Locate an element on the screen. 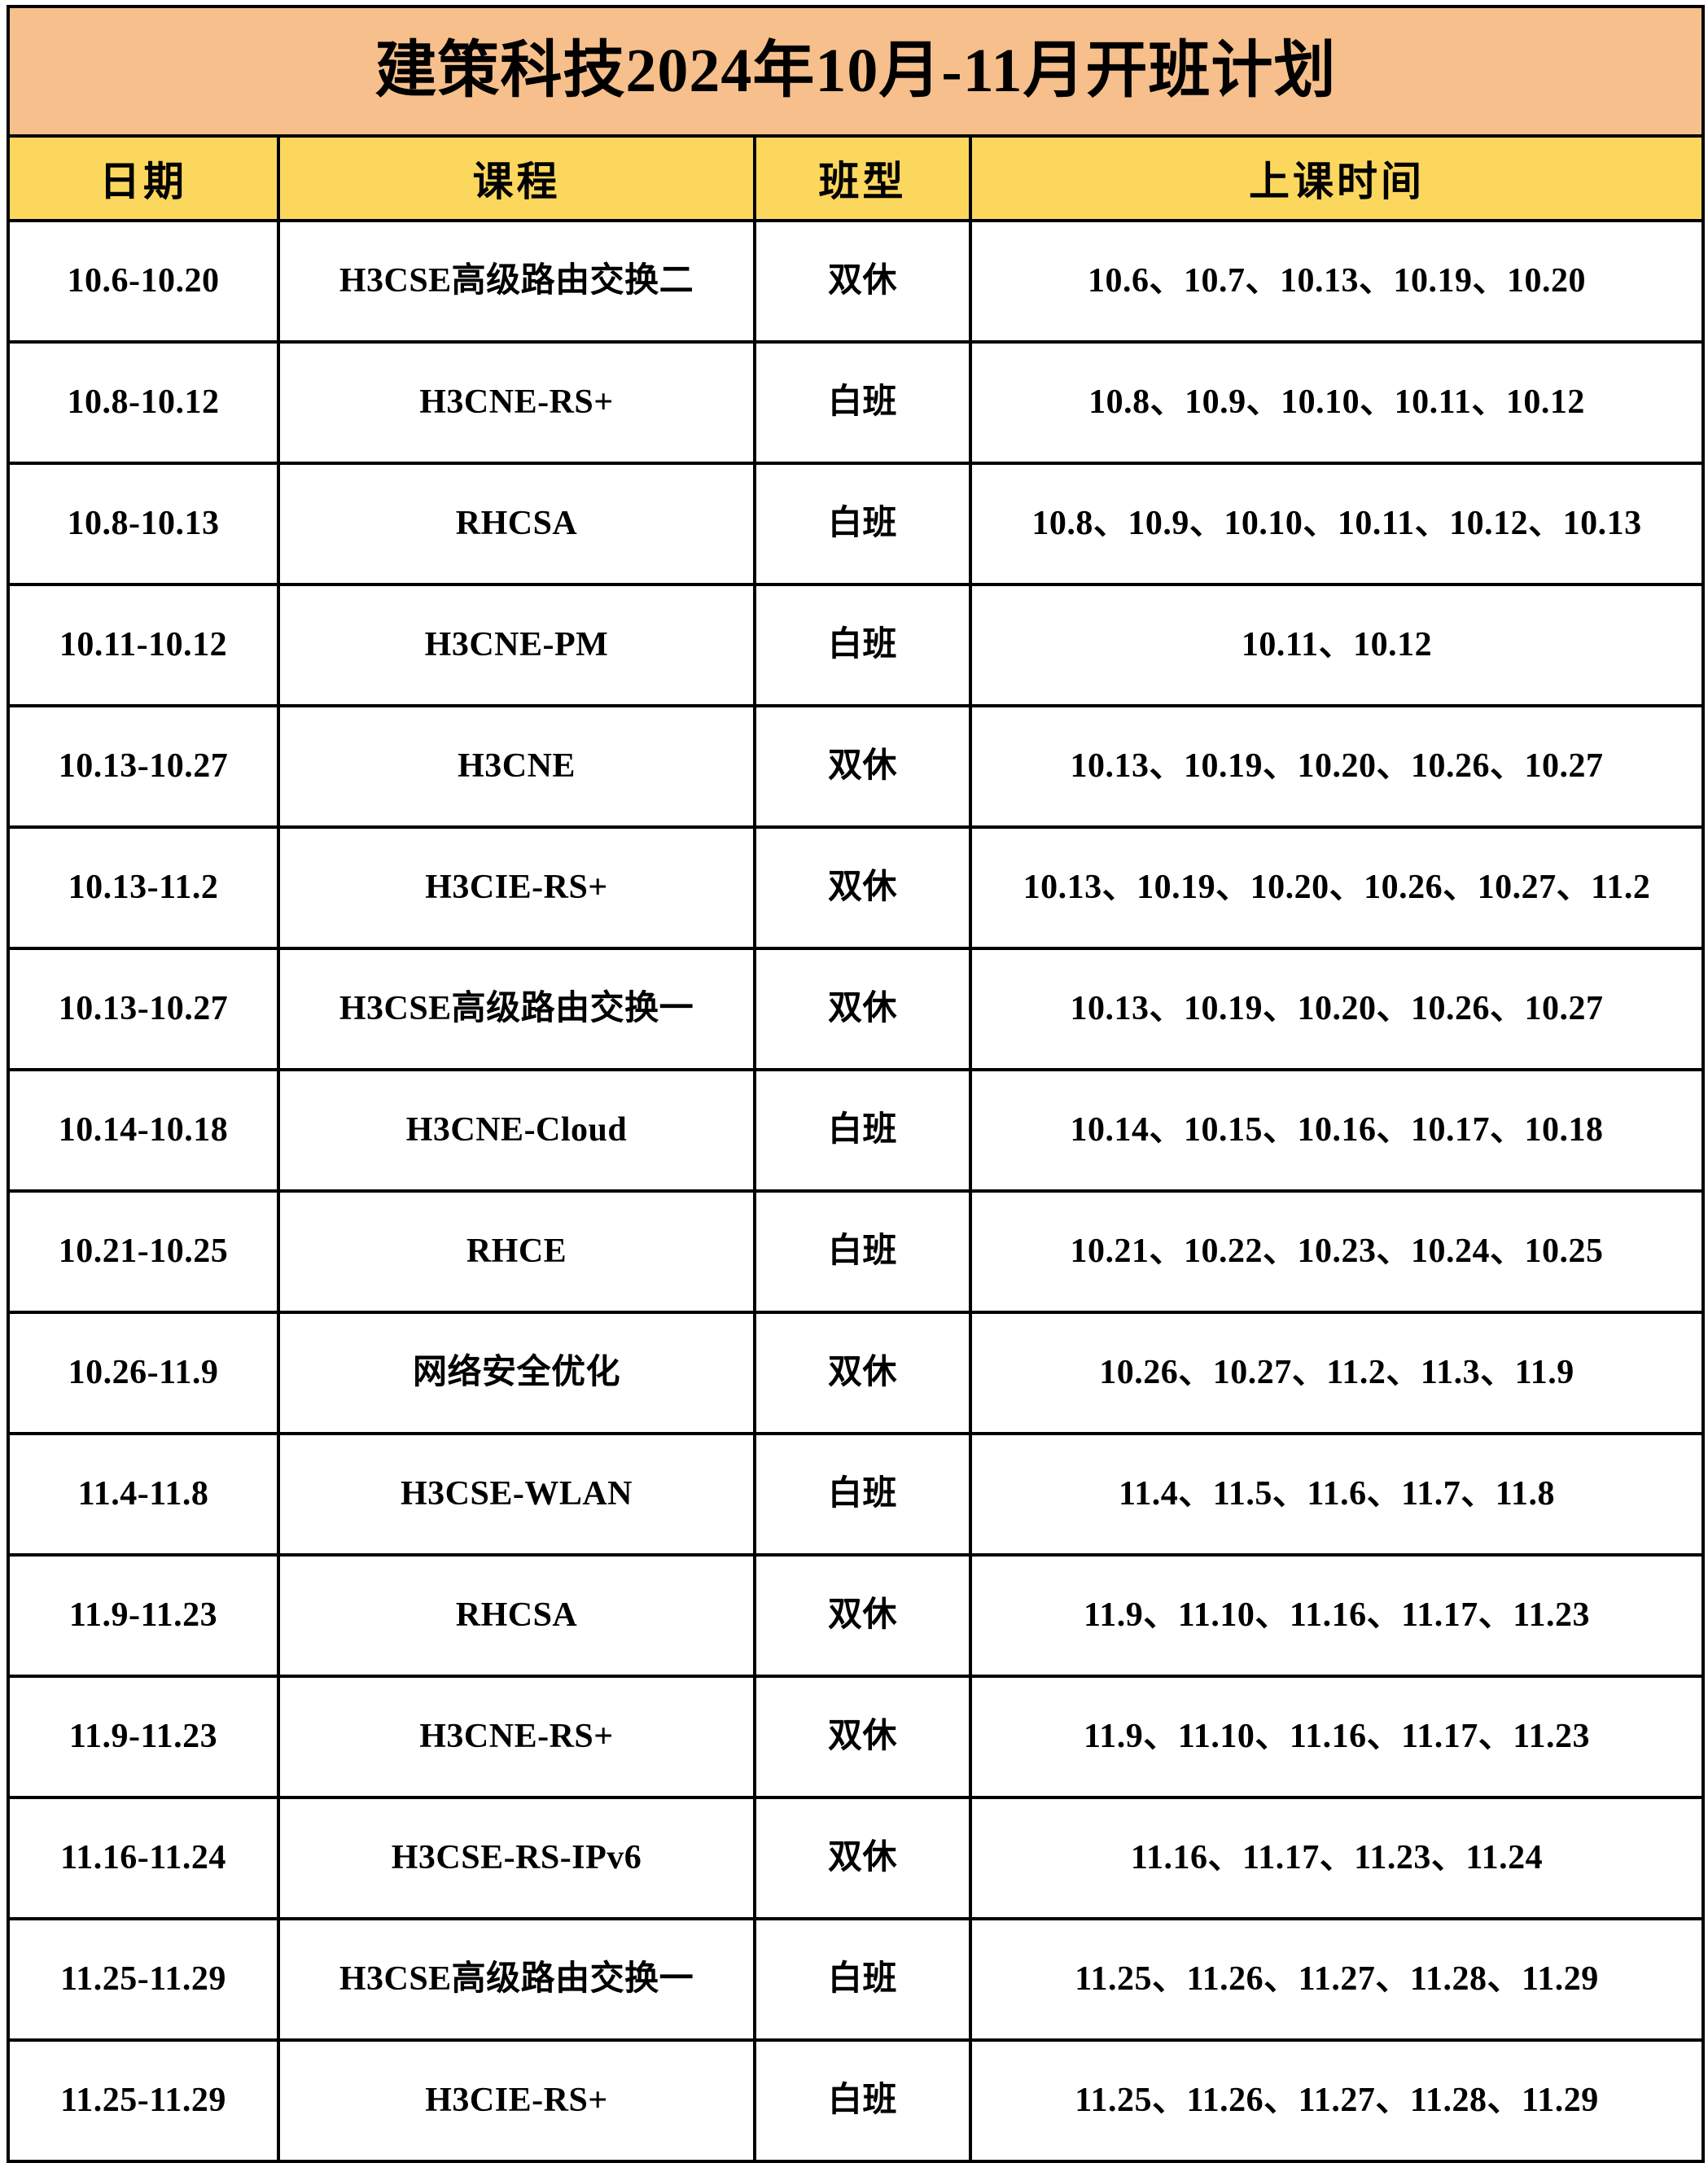 This screenshot has width=1708, height=2163. cell-time-text: 11.9、11.10、11.16、11.17、11.23 is located at coordinates (1337, 1737).